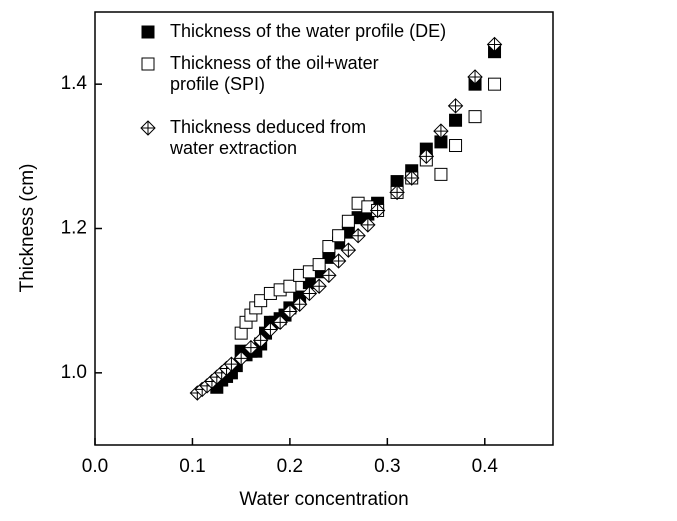 The height and width of the screenshot is (521, 677). What do you see at coordinates (323, 499) in the screenshot?
I see `x-axis-label: Water concentration` at bounding box center [323, 499].